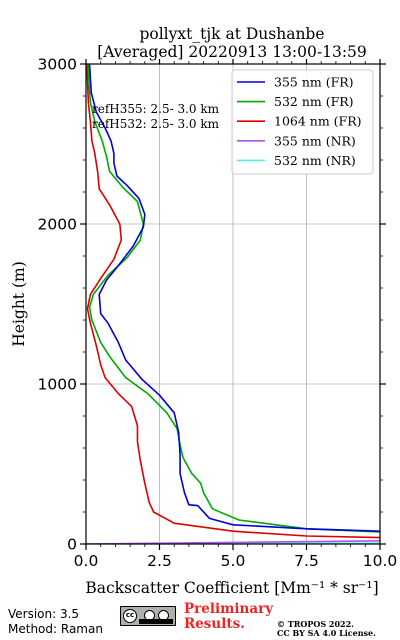 The height and width of the screenshot is (640, 400). I want to click on annotation-refh355: refH355: 2.5- 3.0 km, so click(156, 109).